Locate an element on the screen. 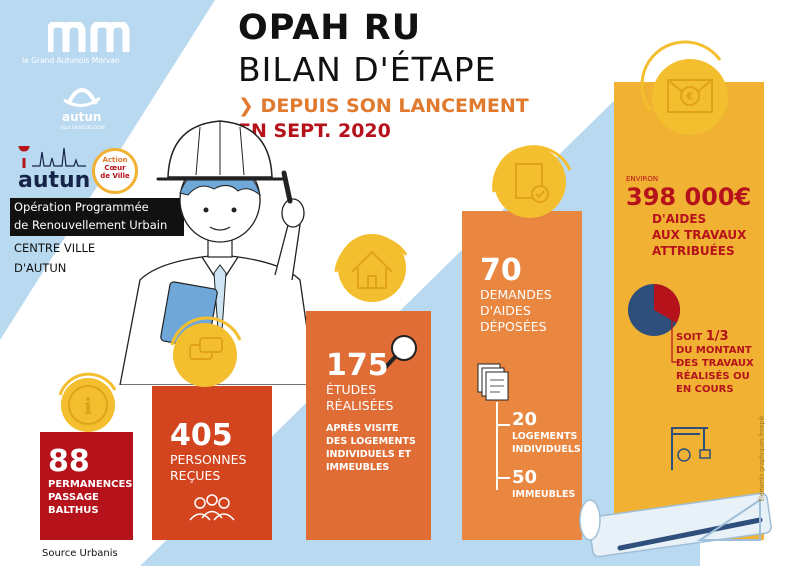 This screenshot has height=566, width=800. personnes-line-2: REÇUES is located at coordinates (195, 475).